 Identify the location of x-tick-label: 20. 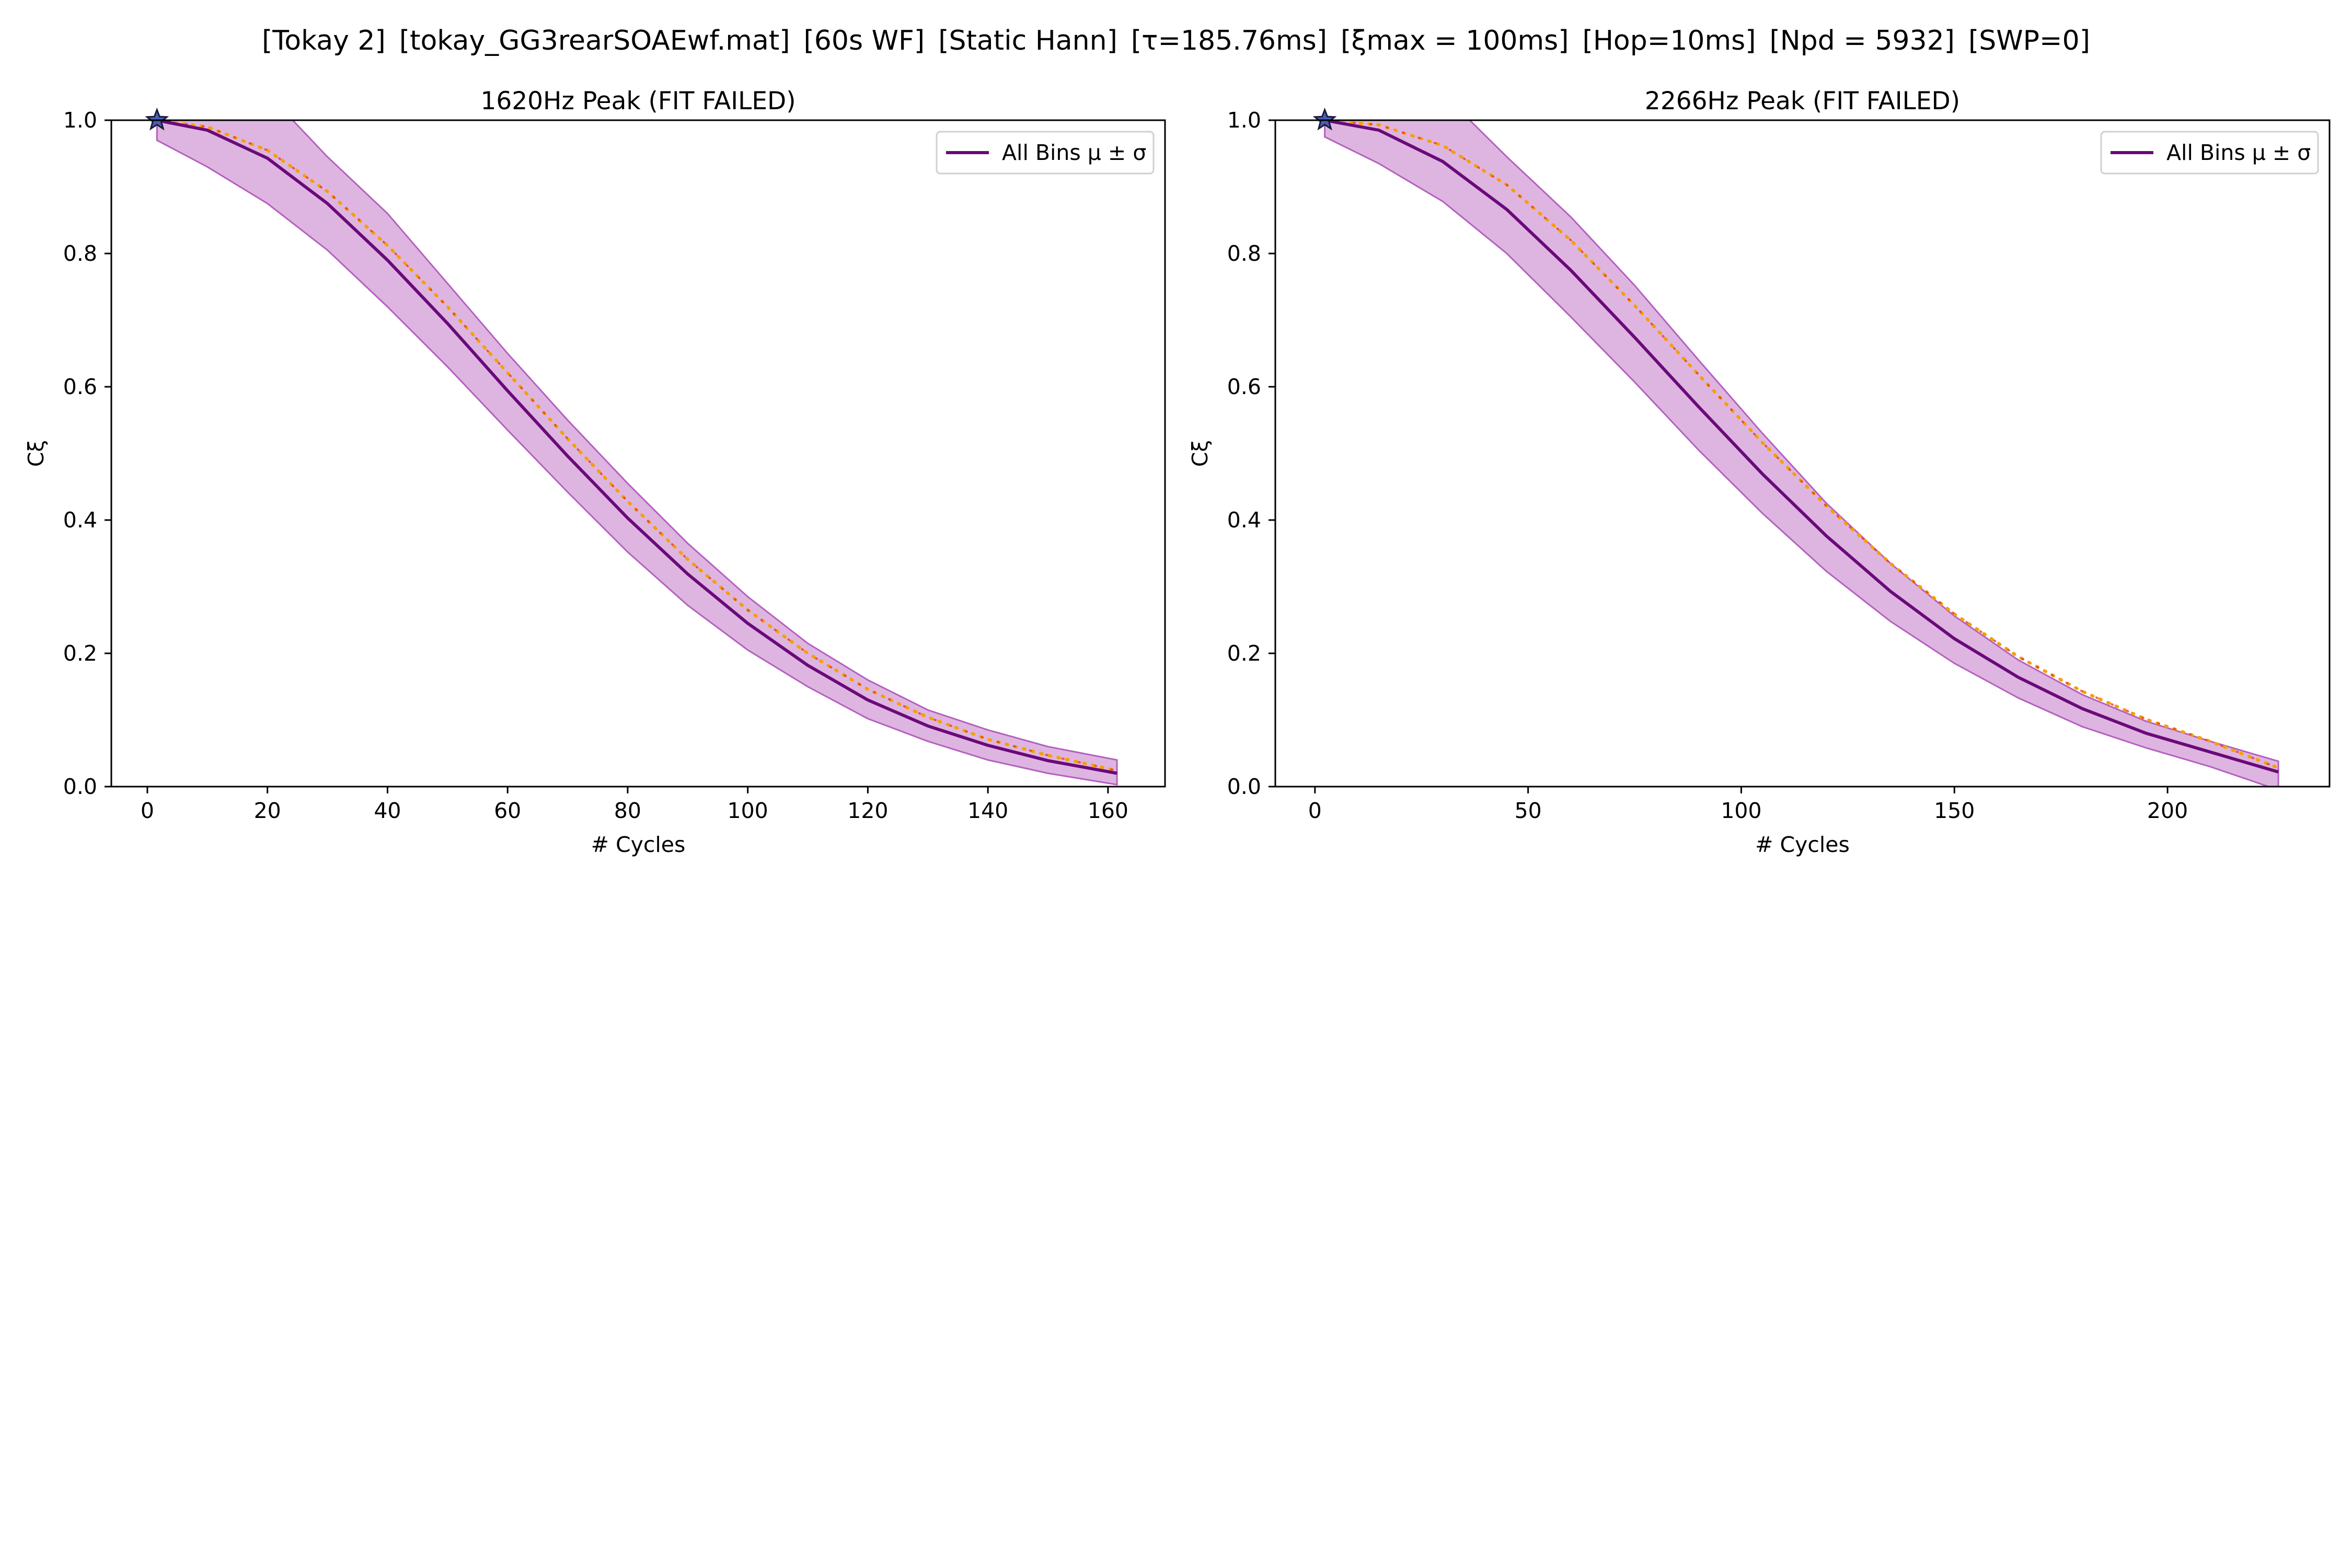
(267, 810).